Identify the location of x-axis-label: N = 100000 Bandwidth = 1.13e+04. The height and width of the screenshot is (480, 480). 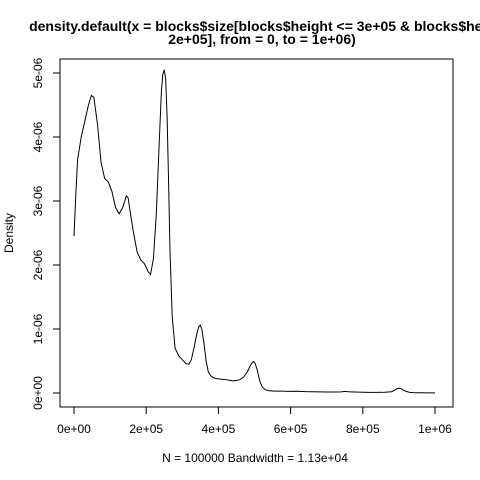
(255, 458).